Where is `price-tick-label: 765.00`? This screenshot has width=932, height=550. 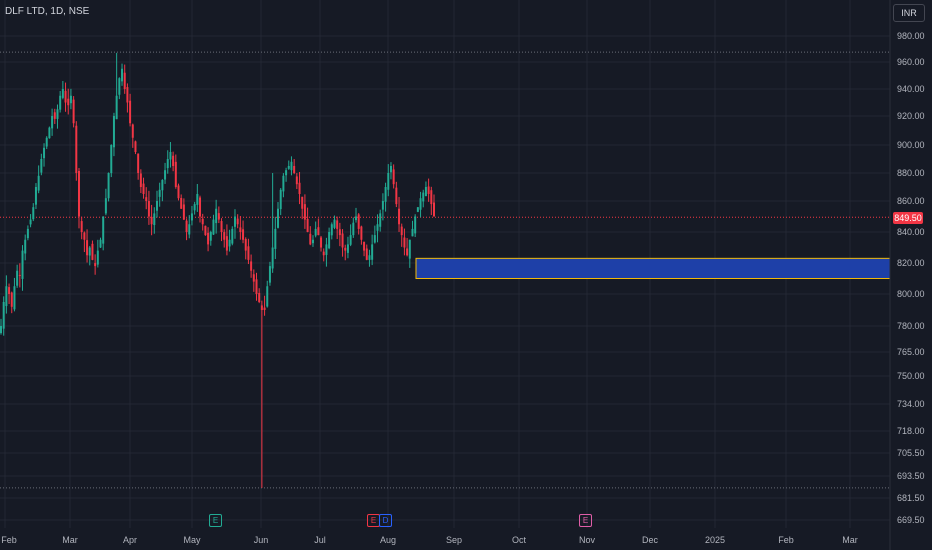 price-tick-label: 765.00 is located at coordinates (911, 352).